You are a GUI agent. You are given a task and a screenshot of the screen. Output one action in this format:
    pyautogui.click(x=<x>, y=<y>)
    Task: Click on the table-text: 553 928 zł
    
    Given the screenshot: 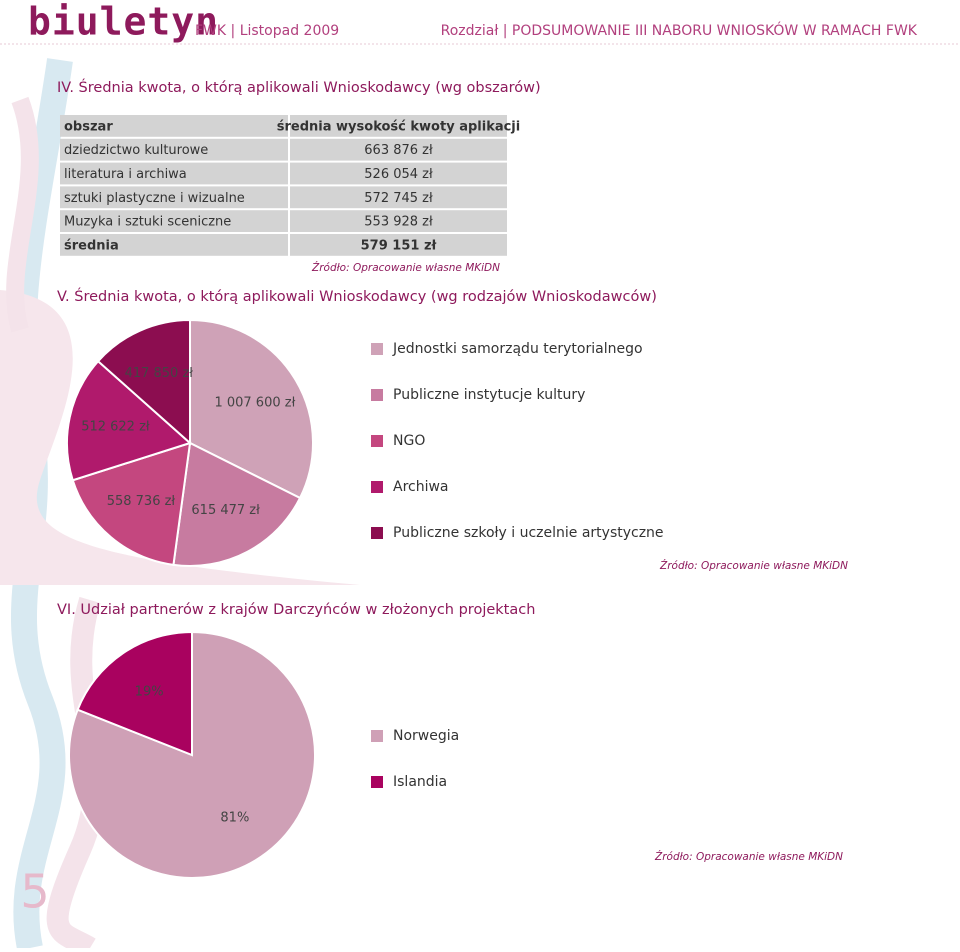 What is the action you would take?
    pyautogui.click(x=398, y=222)
    